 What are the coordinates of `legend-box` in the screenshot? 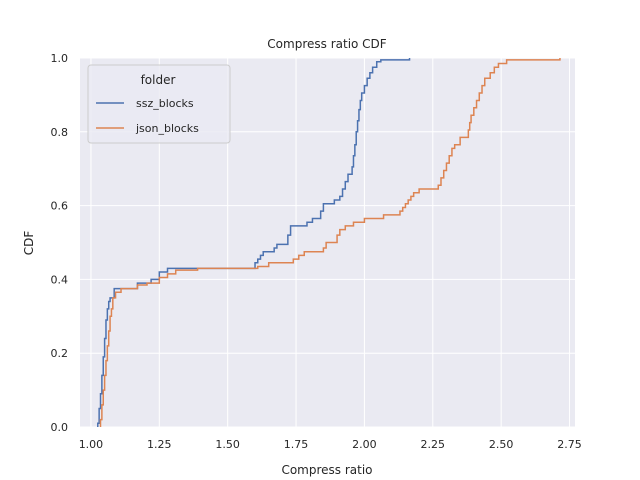 It's located at (159, 104).